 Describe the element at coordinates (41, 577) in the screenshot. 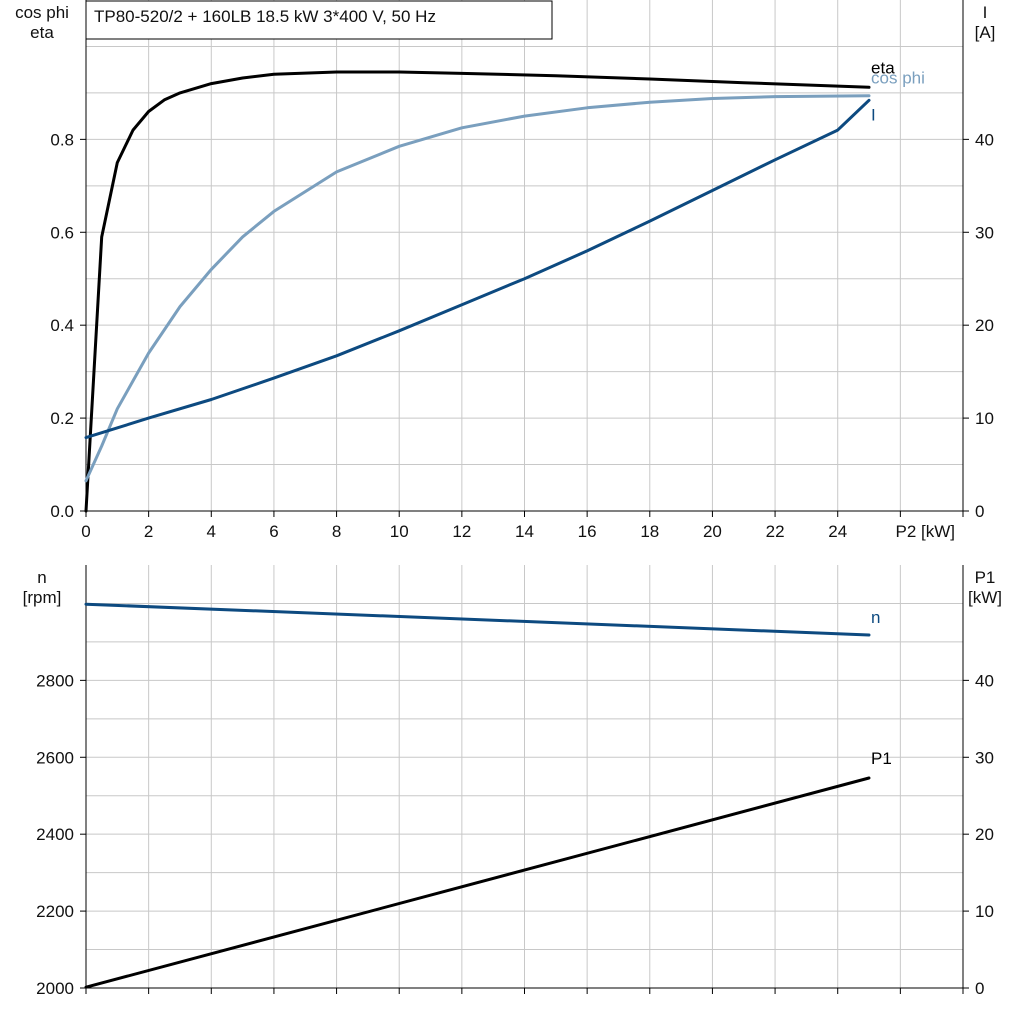

I see `left-axis-label: n` at that location.